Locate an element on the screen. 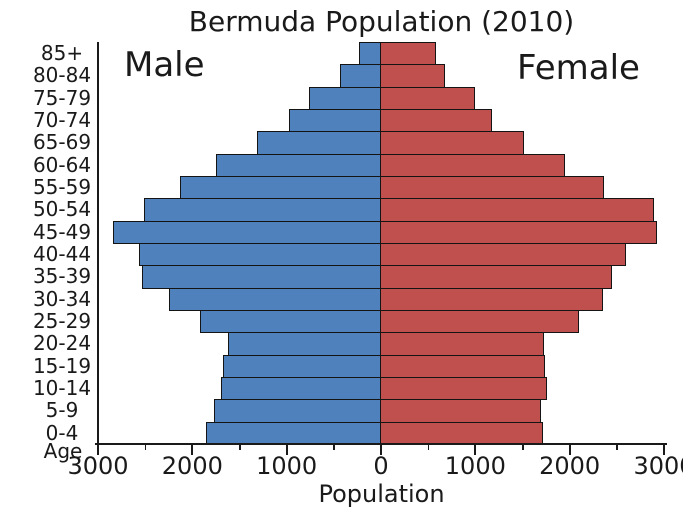 This screenshot has width=683, height=512. age-tick-label: 55-59 is located at coordinates (62, 187).